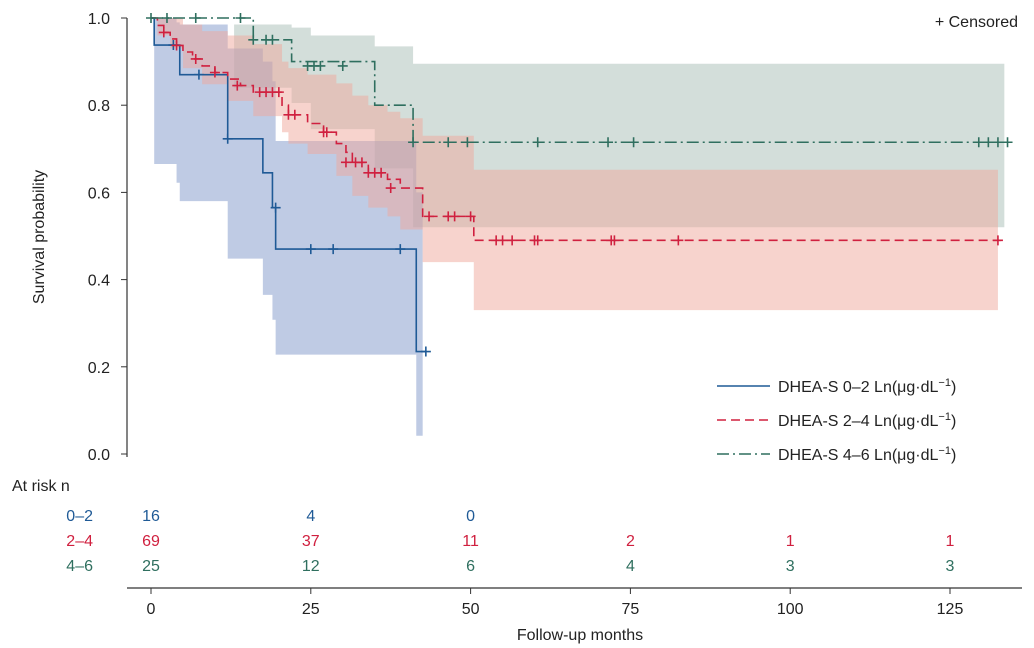  What do you see at coordinates (630, 566) in the screenshot?
I see `at-risk-count-r3-t4: 4` at bounding box center [630, 566].